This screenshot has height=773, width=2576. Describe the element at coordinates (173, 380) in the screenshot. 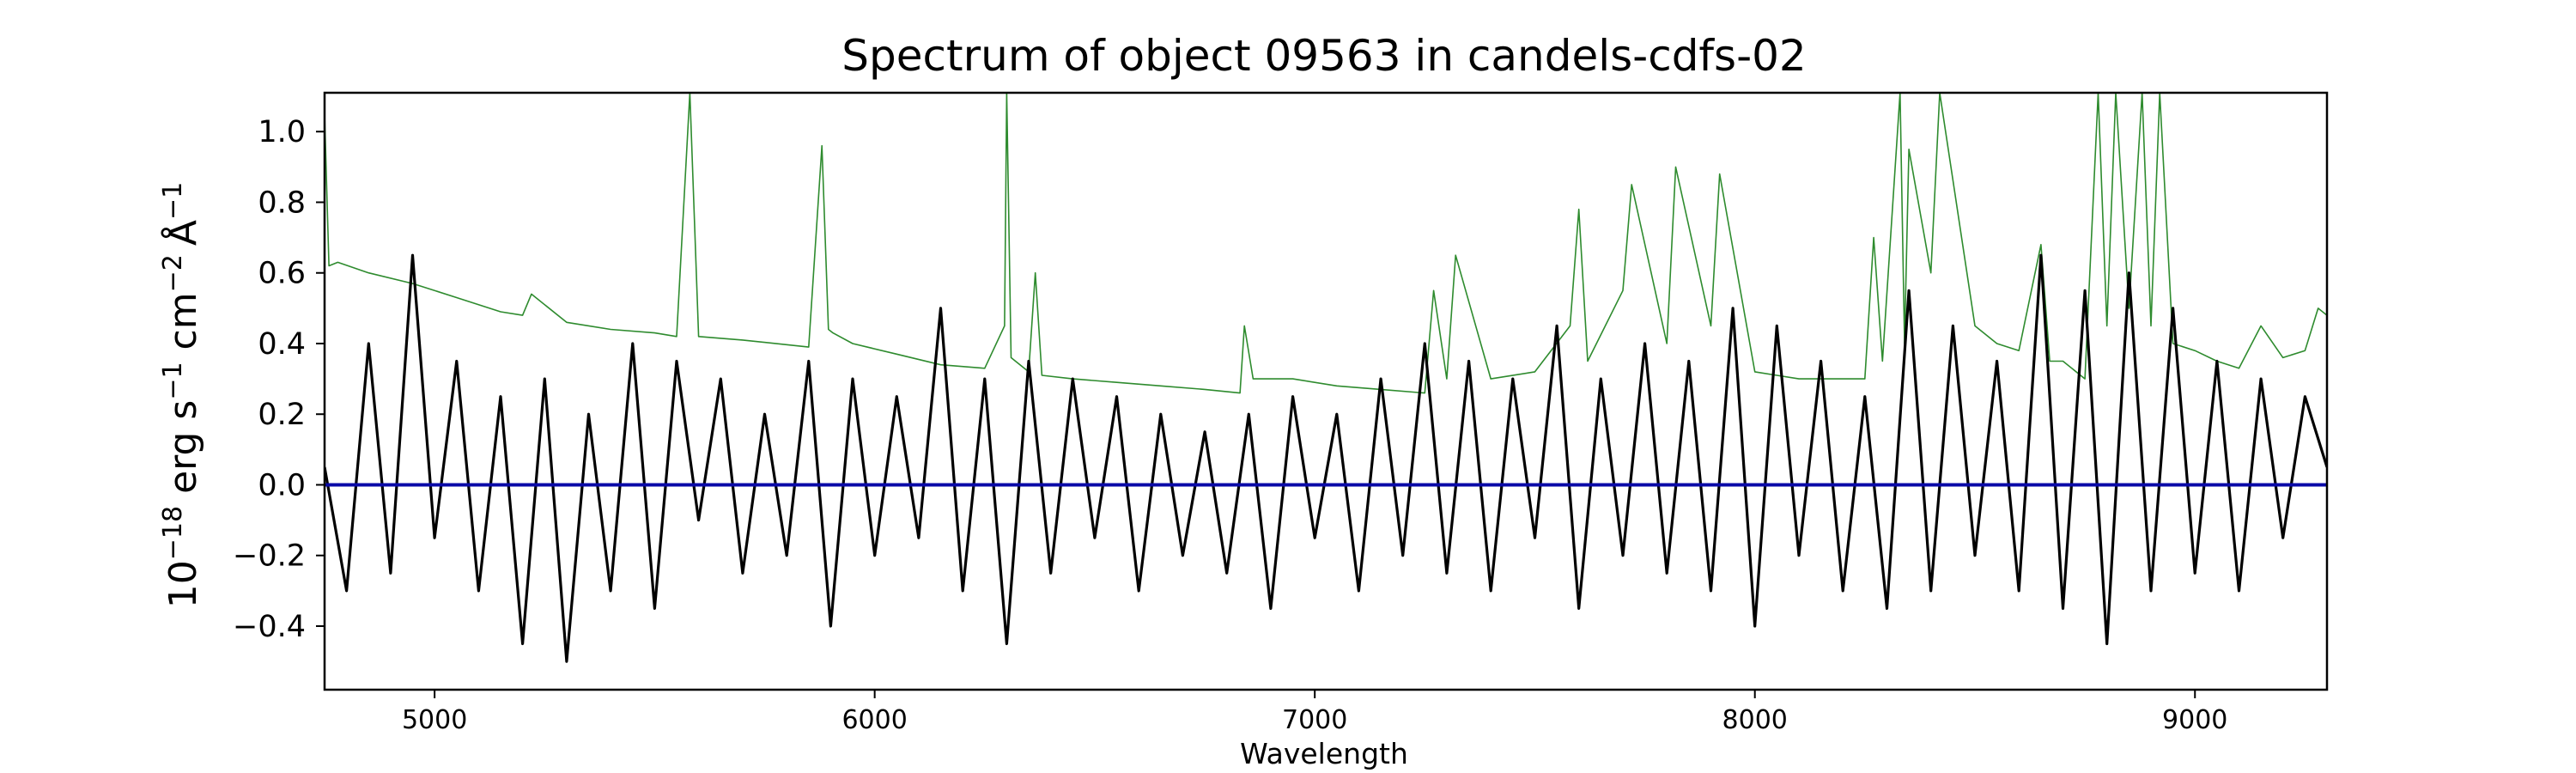

I see `y-axis-label-unit-erg-exponent: −1` at that location.